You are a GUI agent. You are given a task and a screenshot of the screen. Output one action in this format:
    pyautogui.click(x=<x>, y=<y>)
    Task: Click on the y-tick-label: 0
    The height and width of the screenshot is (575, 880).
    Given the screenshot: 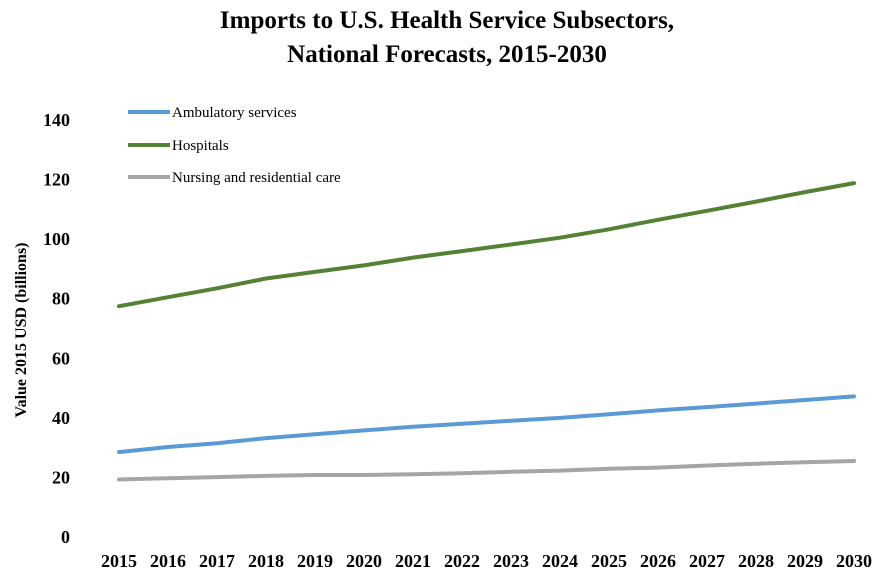 What is the action you would take?
    pyautogui.click(x=65, y=537)
    